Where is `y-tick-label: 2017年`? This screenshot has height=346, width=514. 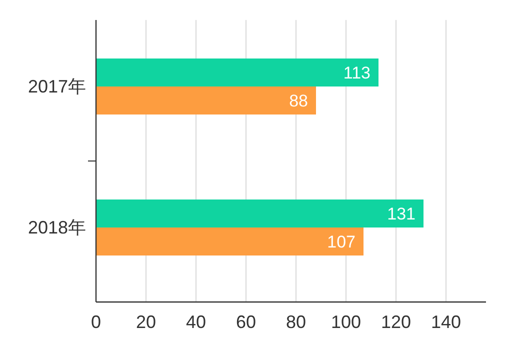
y-tick-label: 2017年 is located at coordinates (57, 86).